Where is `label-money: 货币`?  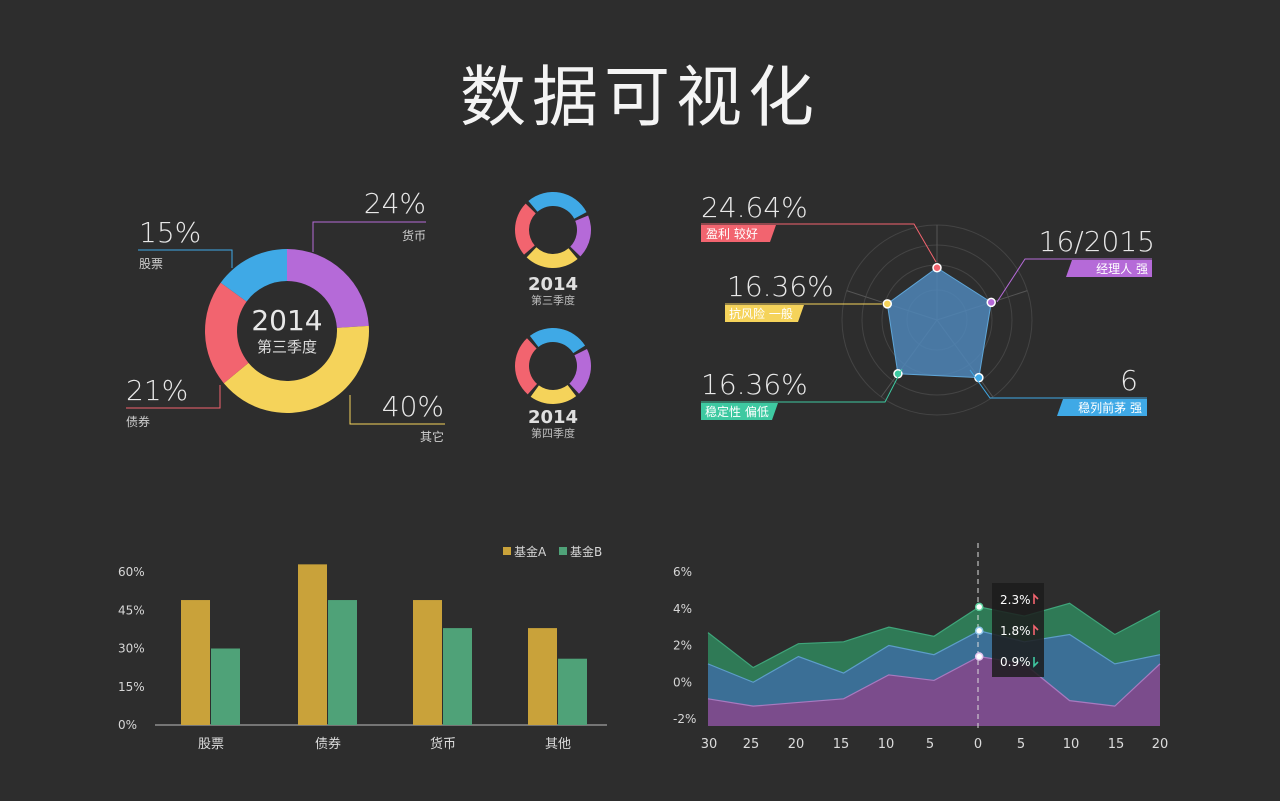 label-money: 货币 is located at coordinates (414, 235).